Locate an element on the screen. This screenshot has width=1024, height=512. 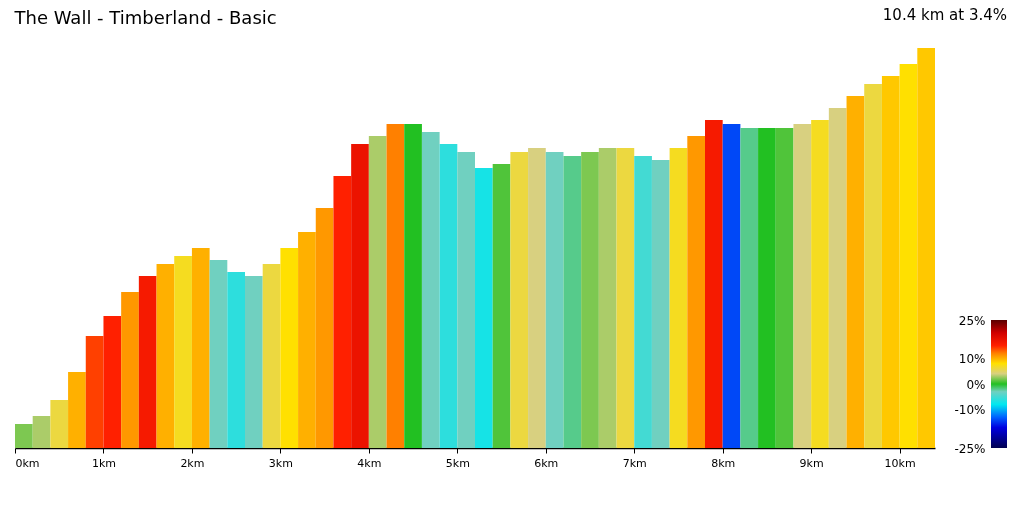
x-tick-label: 3km is located at coordinates (280, 463).